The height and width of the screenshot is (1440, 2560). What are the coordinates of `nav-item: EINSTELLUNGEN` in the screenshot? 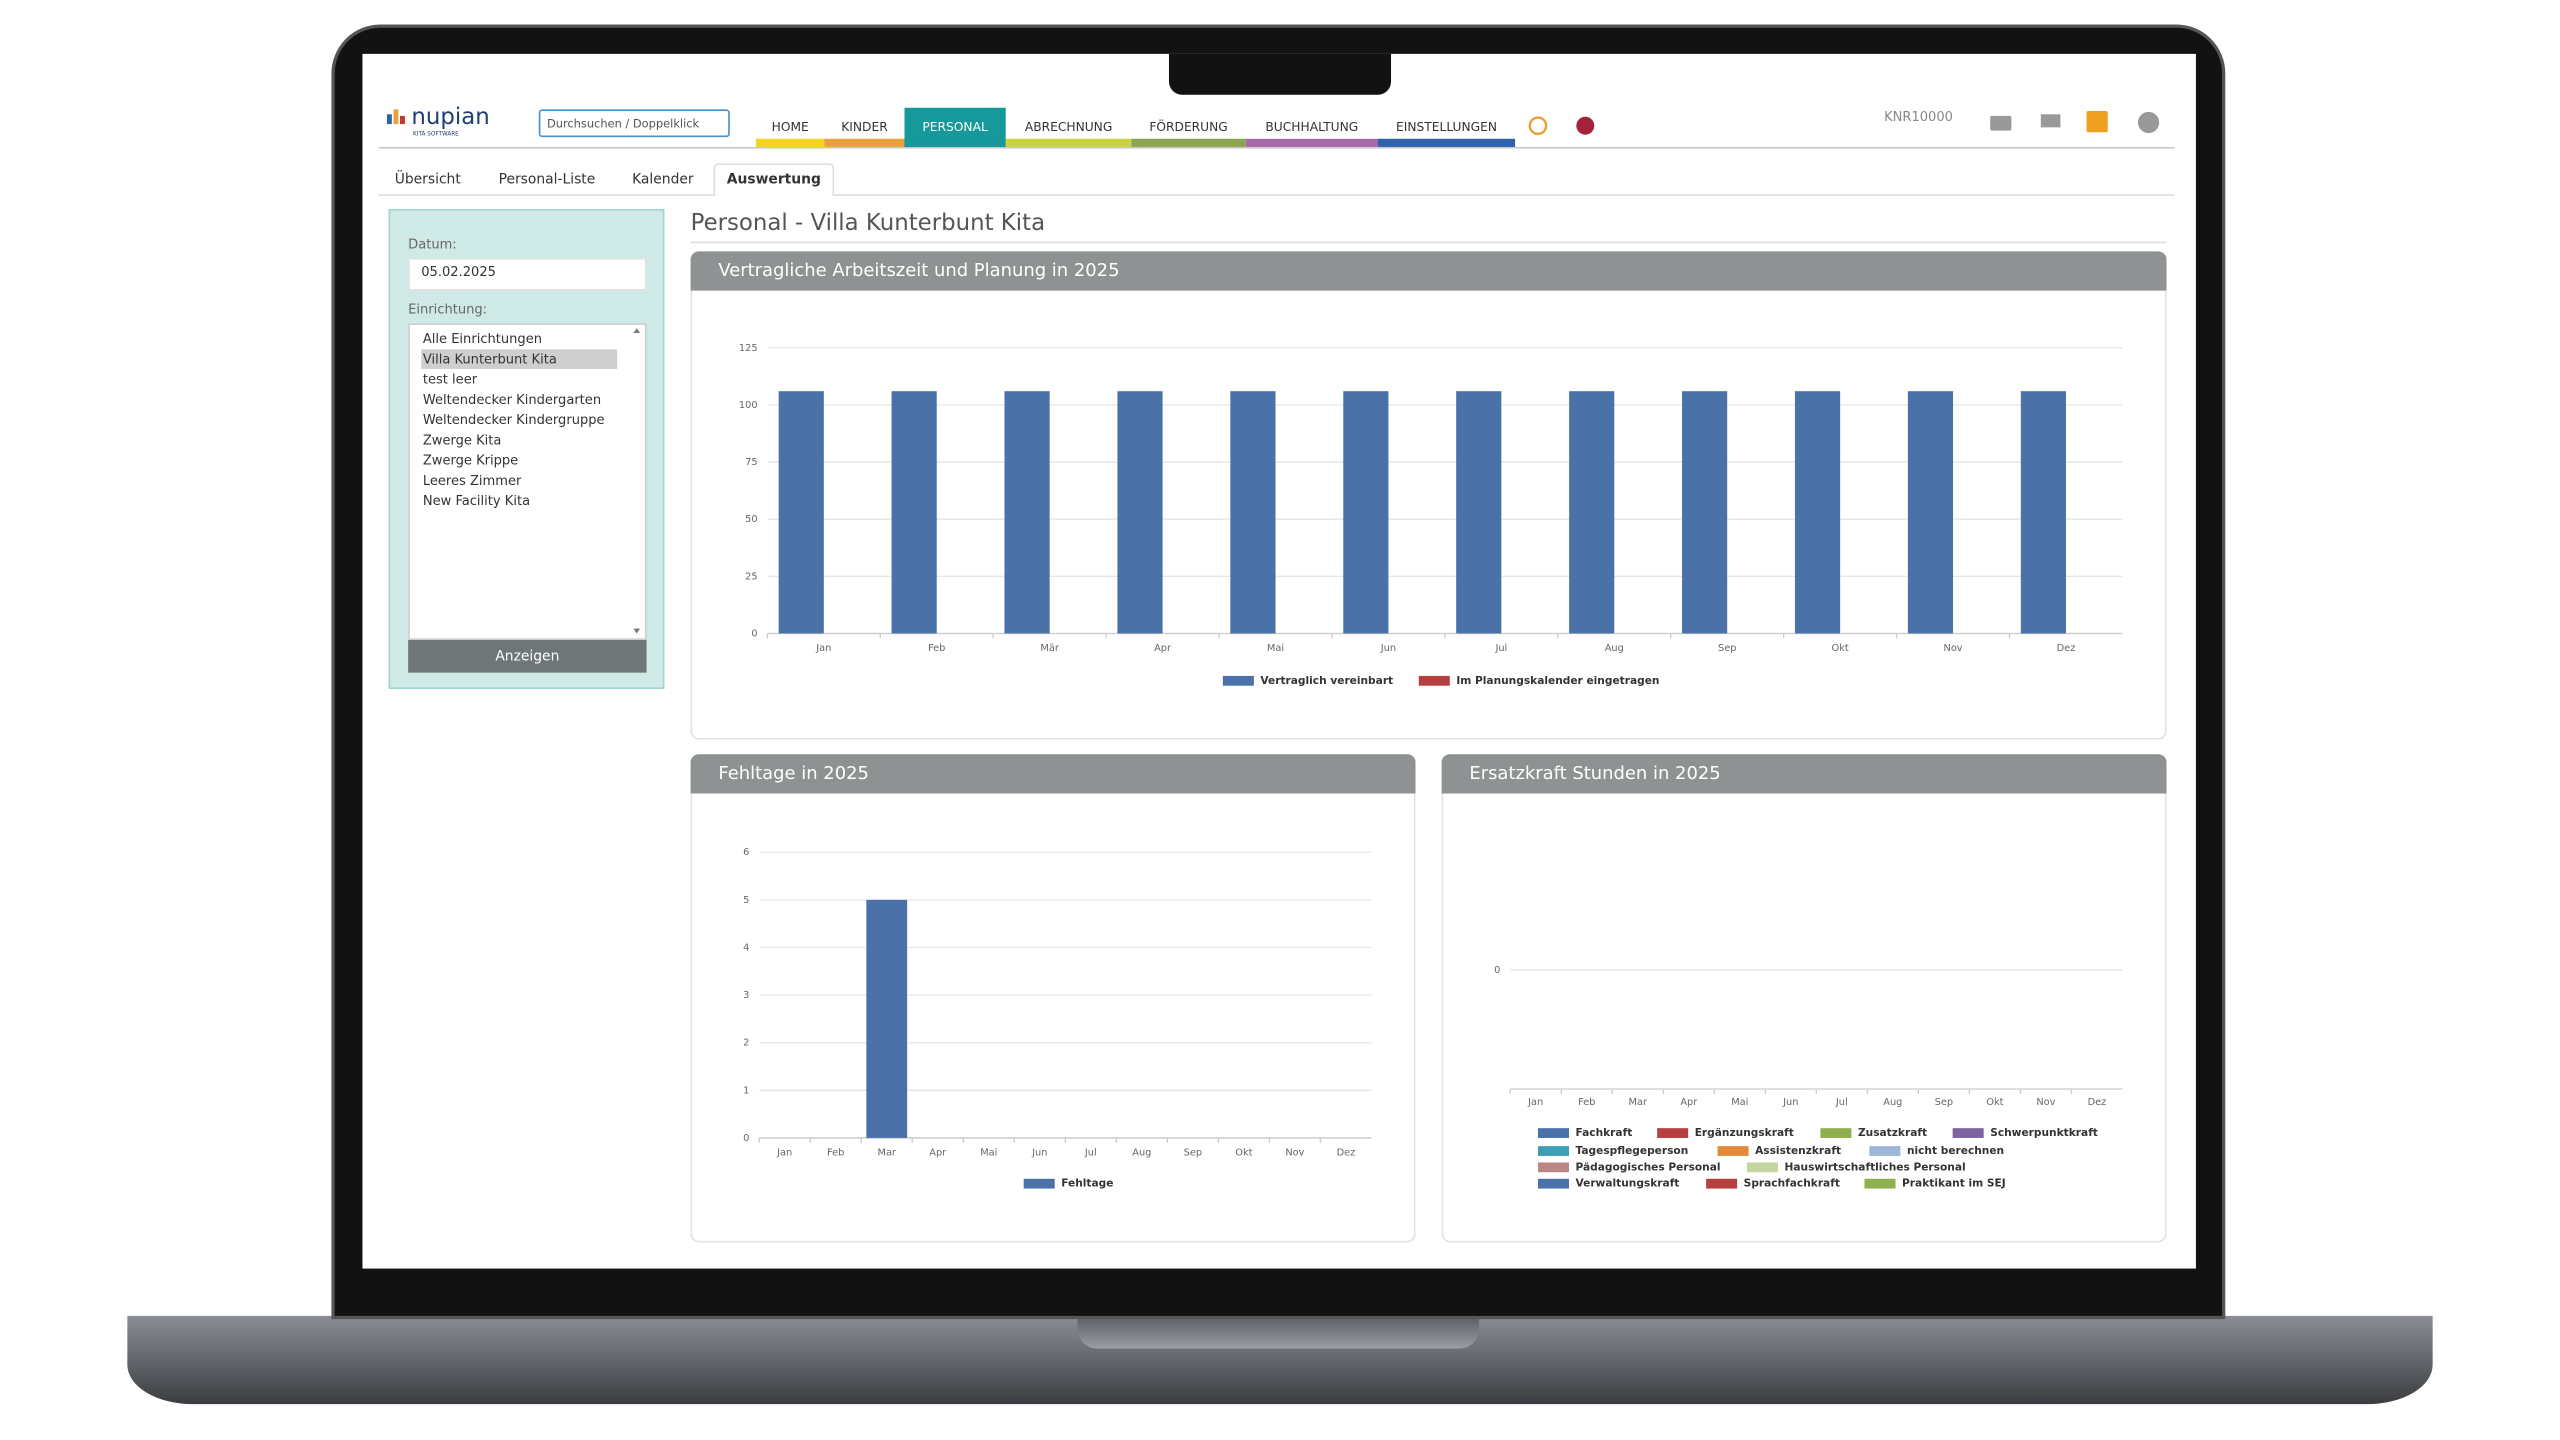 It's located at (1446, 127).